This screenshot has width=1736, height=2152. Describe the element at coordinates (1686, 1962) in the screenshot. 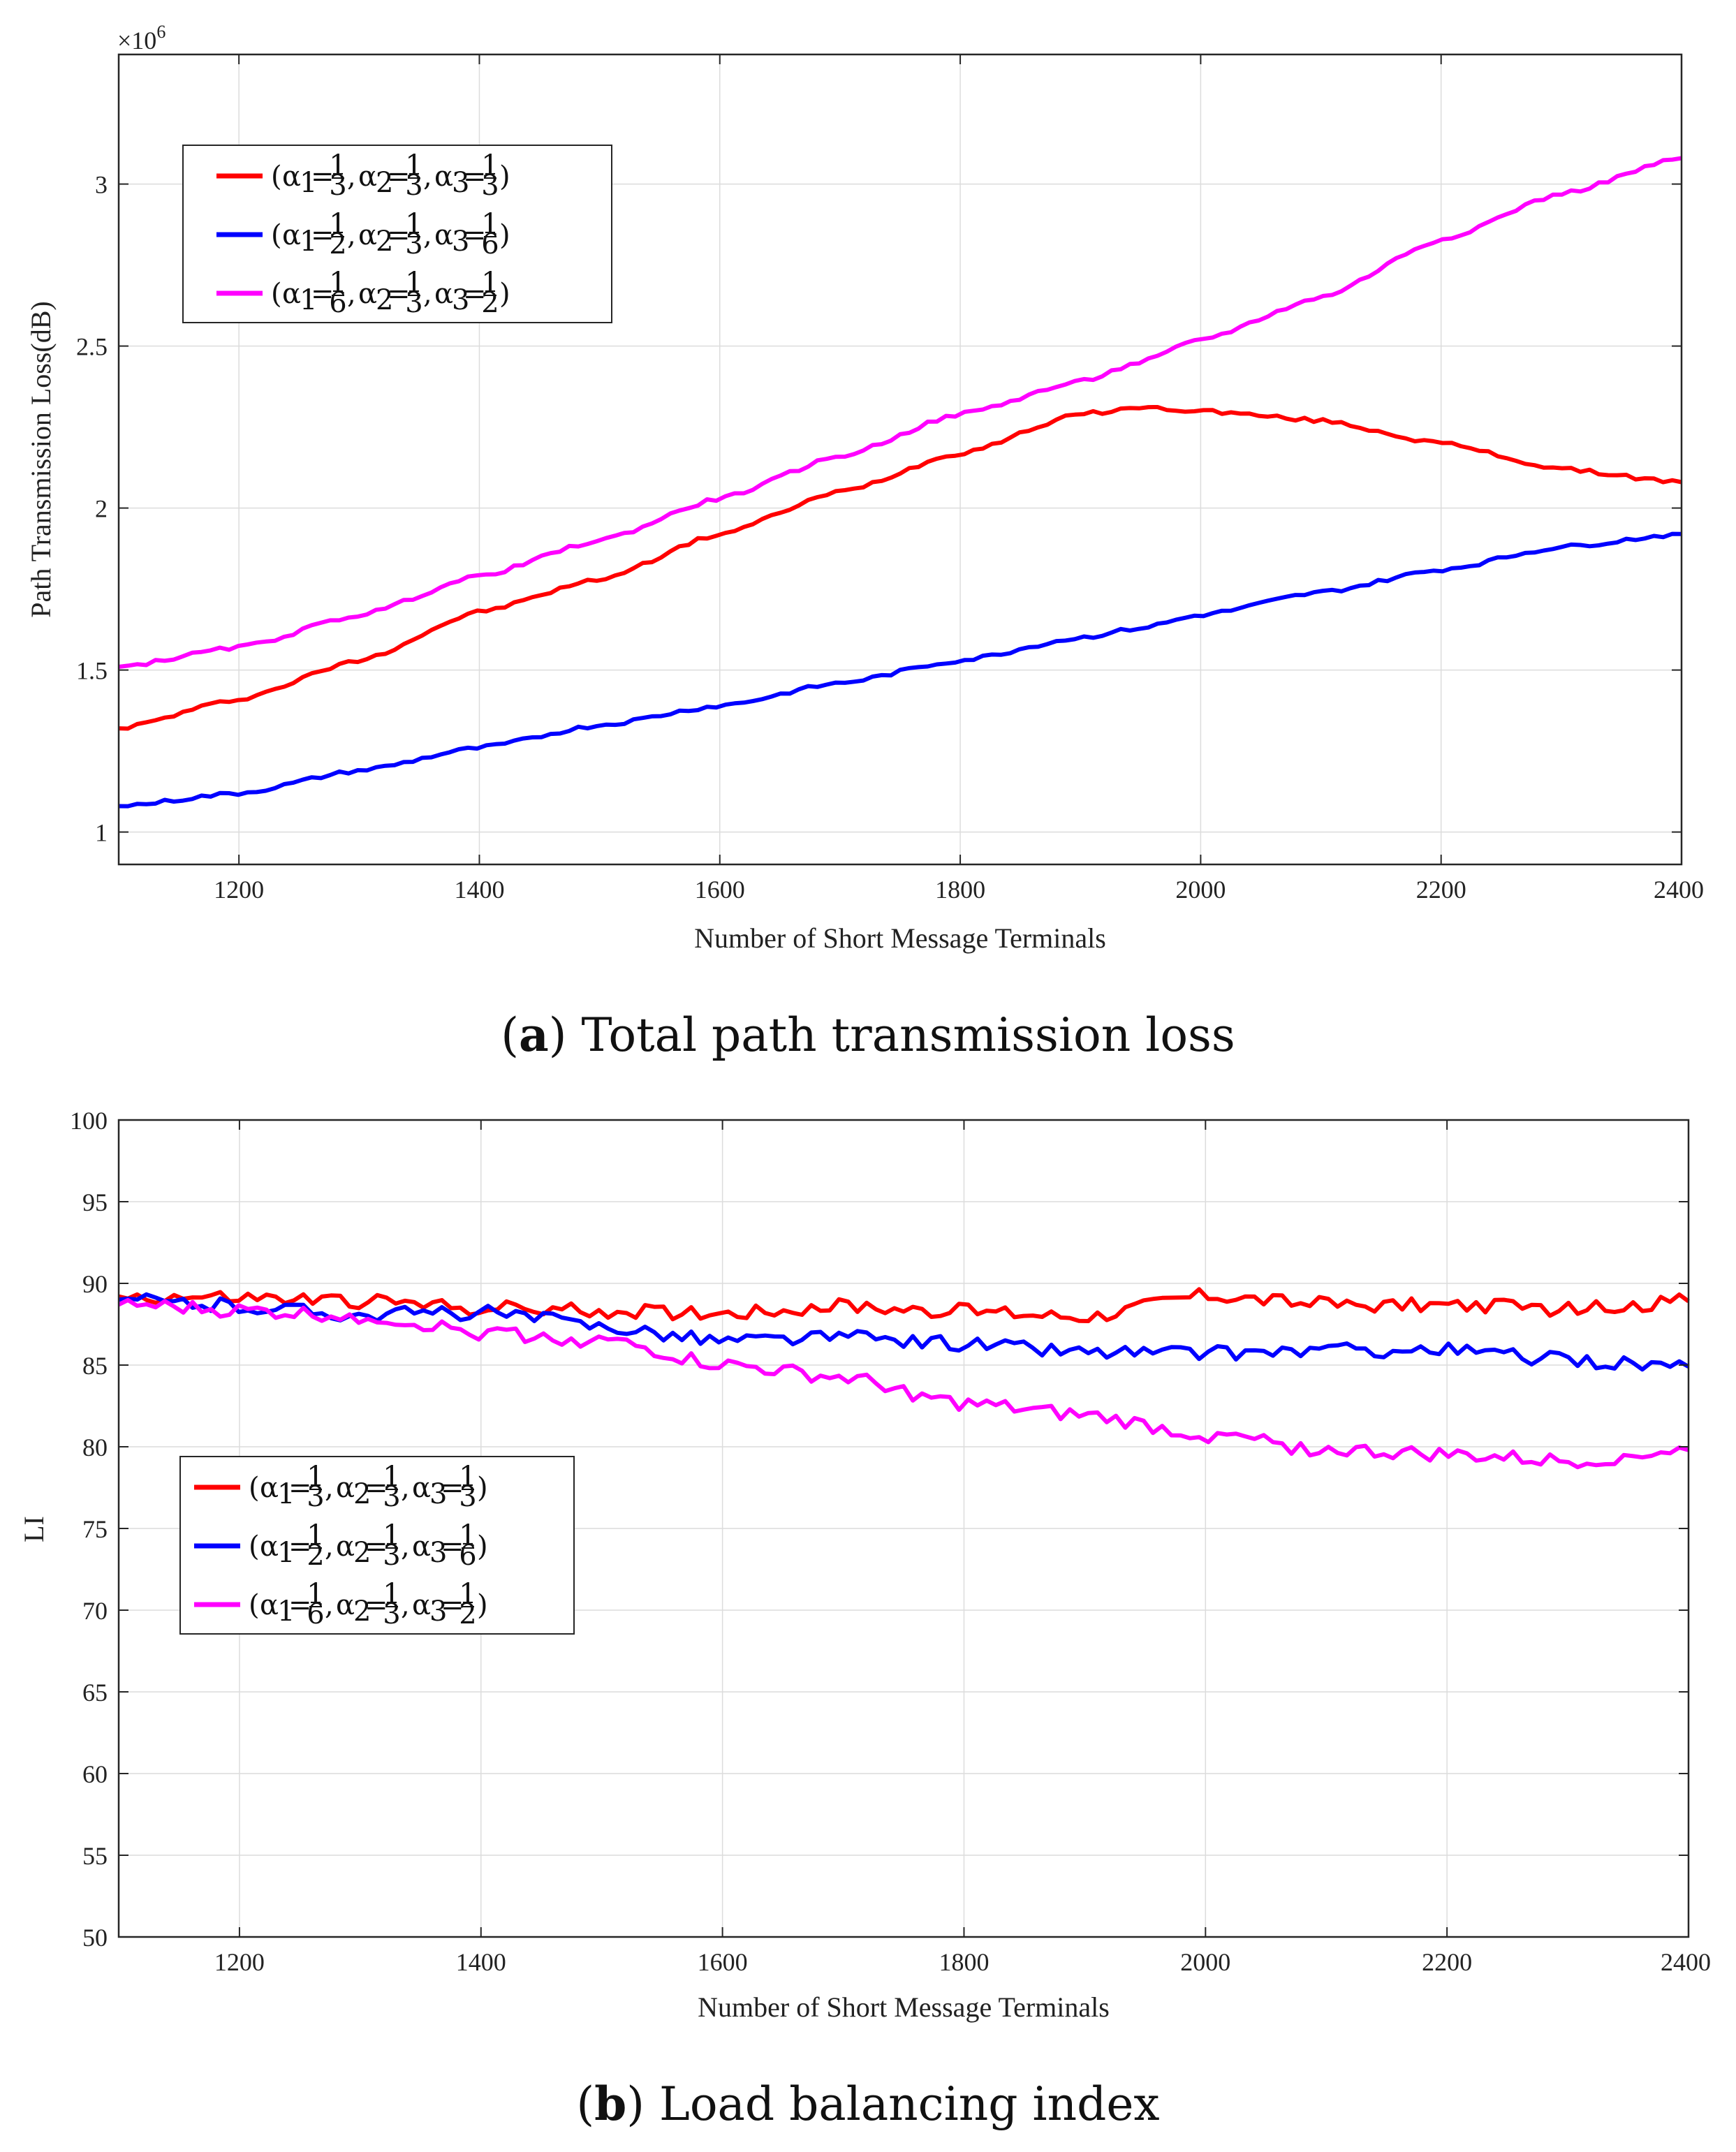

I see `panel-b-x-tick-label: 2400` at that location.